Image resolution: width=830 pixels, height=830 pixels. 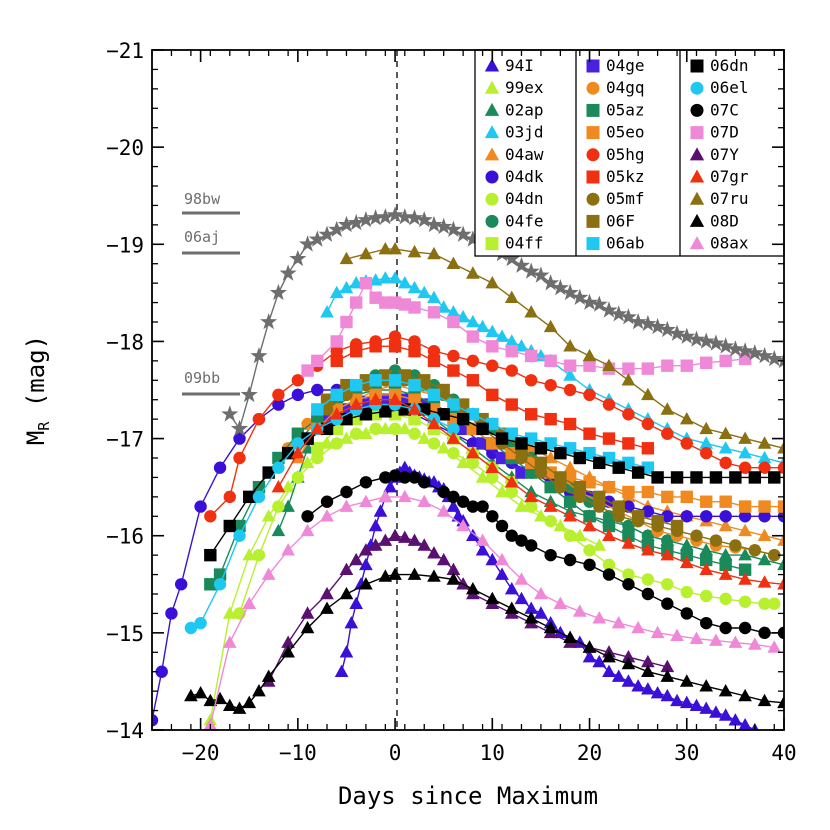 What do you see at coordinates (524, 109) in the screenshot?
I see `legend-label: 02ap` at bounding box center [524, 109].